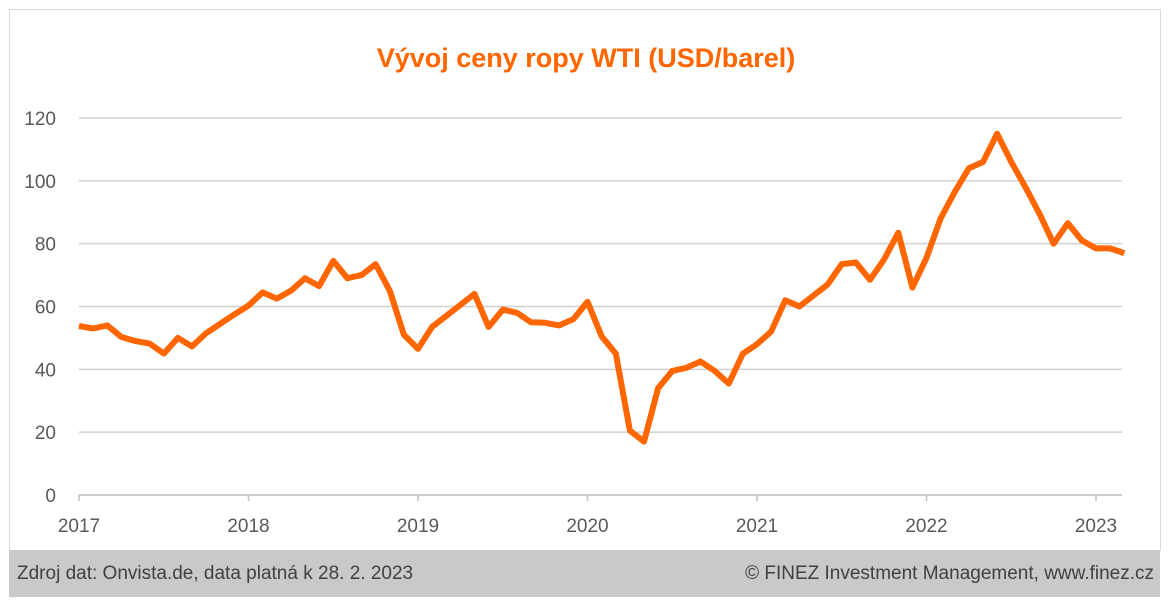 The width and height of the screenshot is (1169, 606). What do you see at coordinates (50, 496) in the screenshot?
I see `y-tick-label: 0` at bounding box center [50, 496].